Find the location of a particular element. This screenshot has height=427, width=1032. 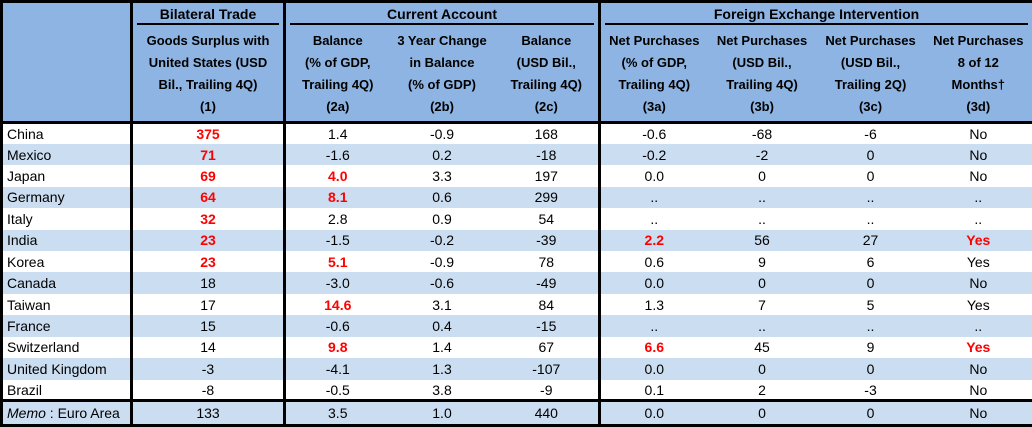

cell: -0.5 is located at coordinates (337, 390).